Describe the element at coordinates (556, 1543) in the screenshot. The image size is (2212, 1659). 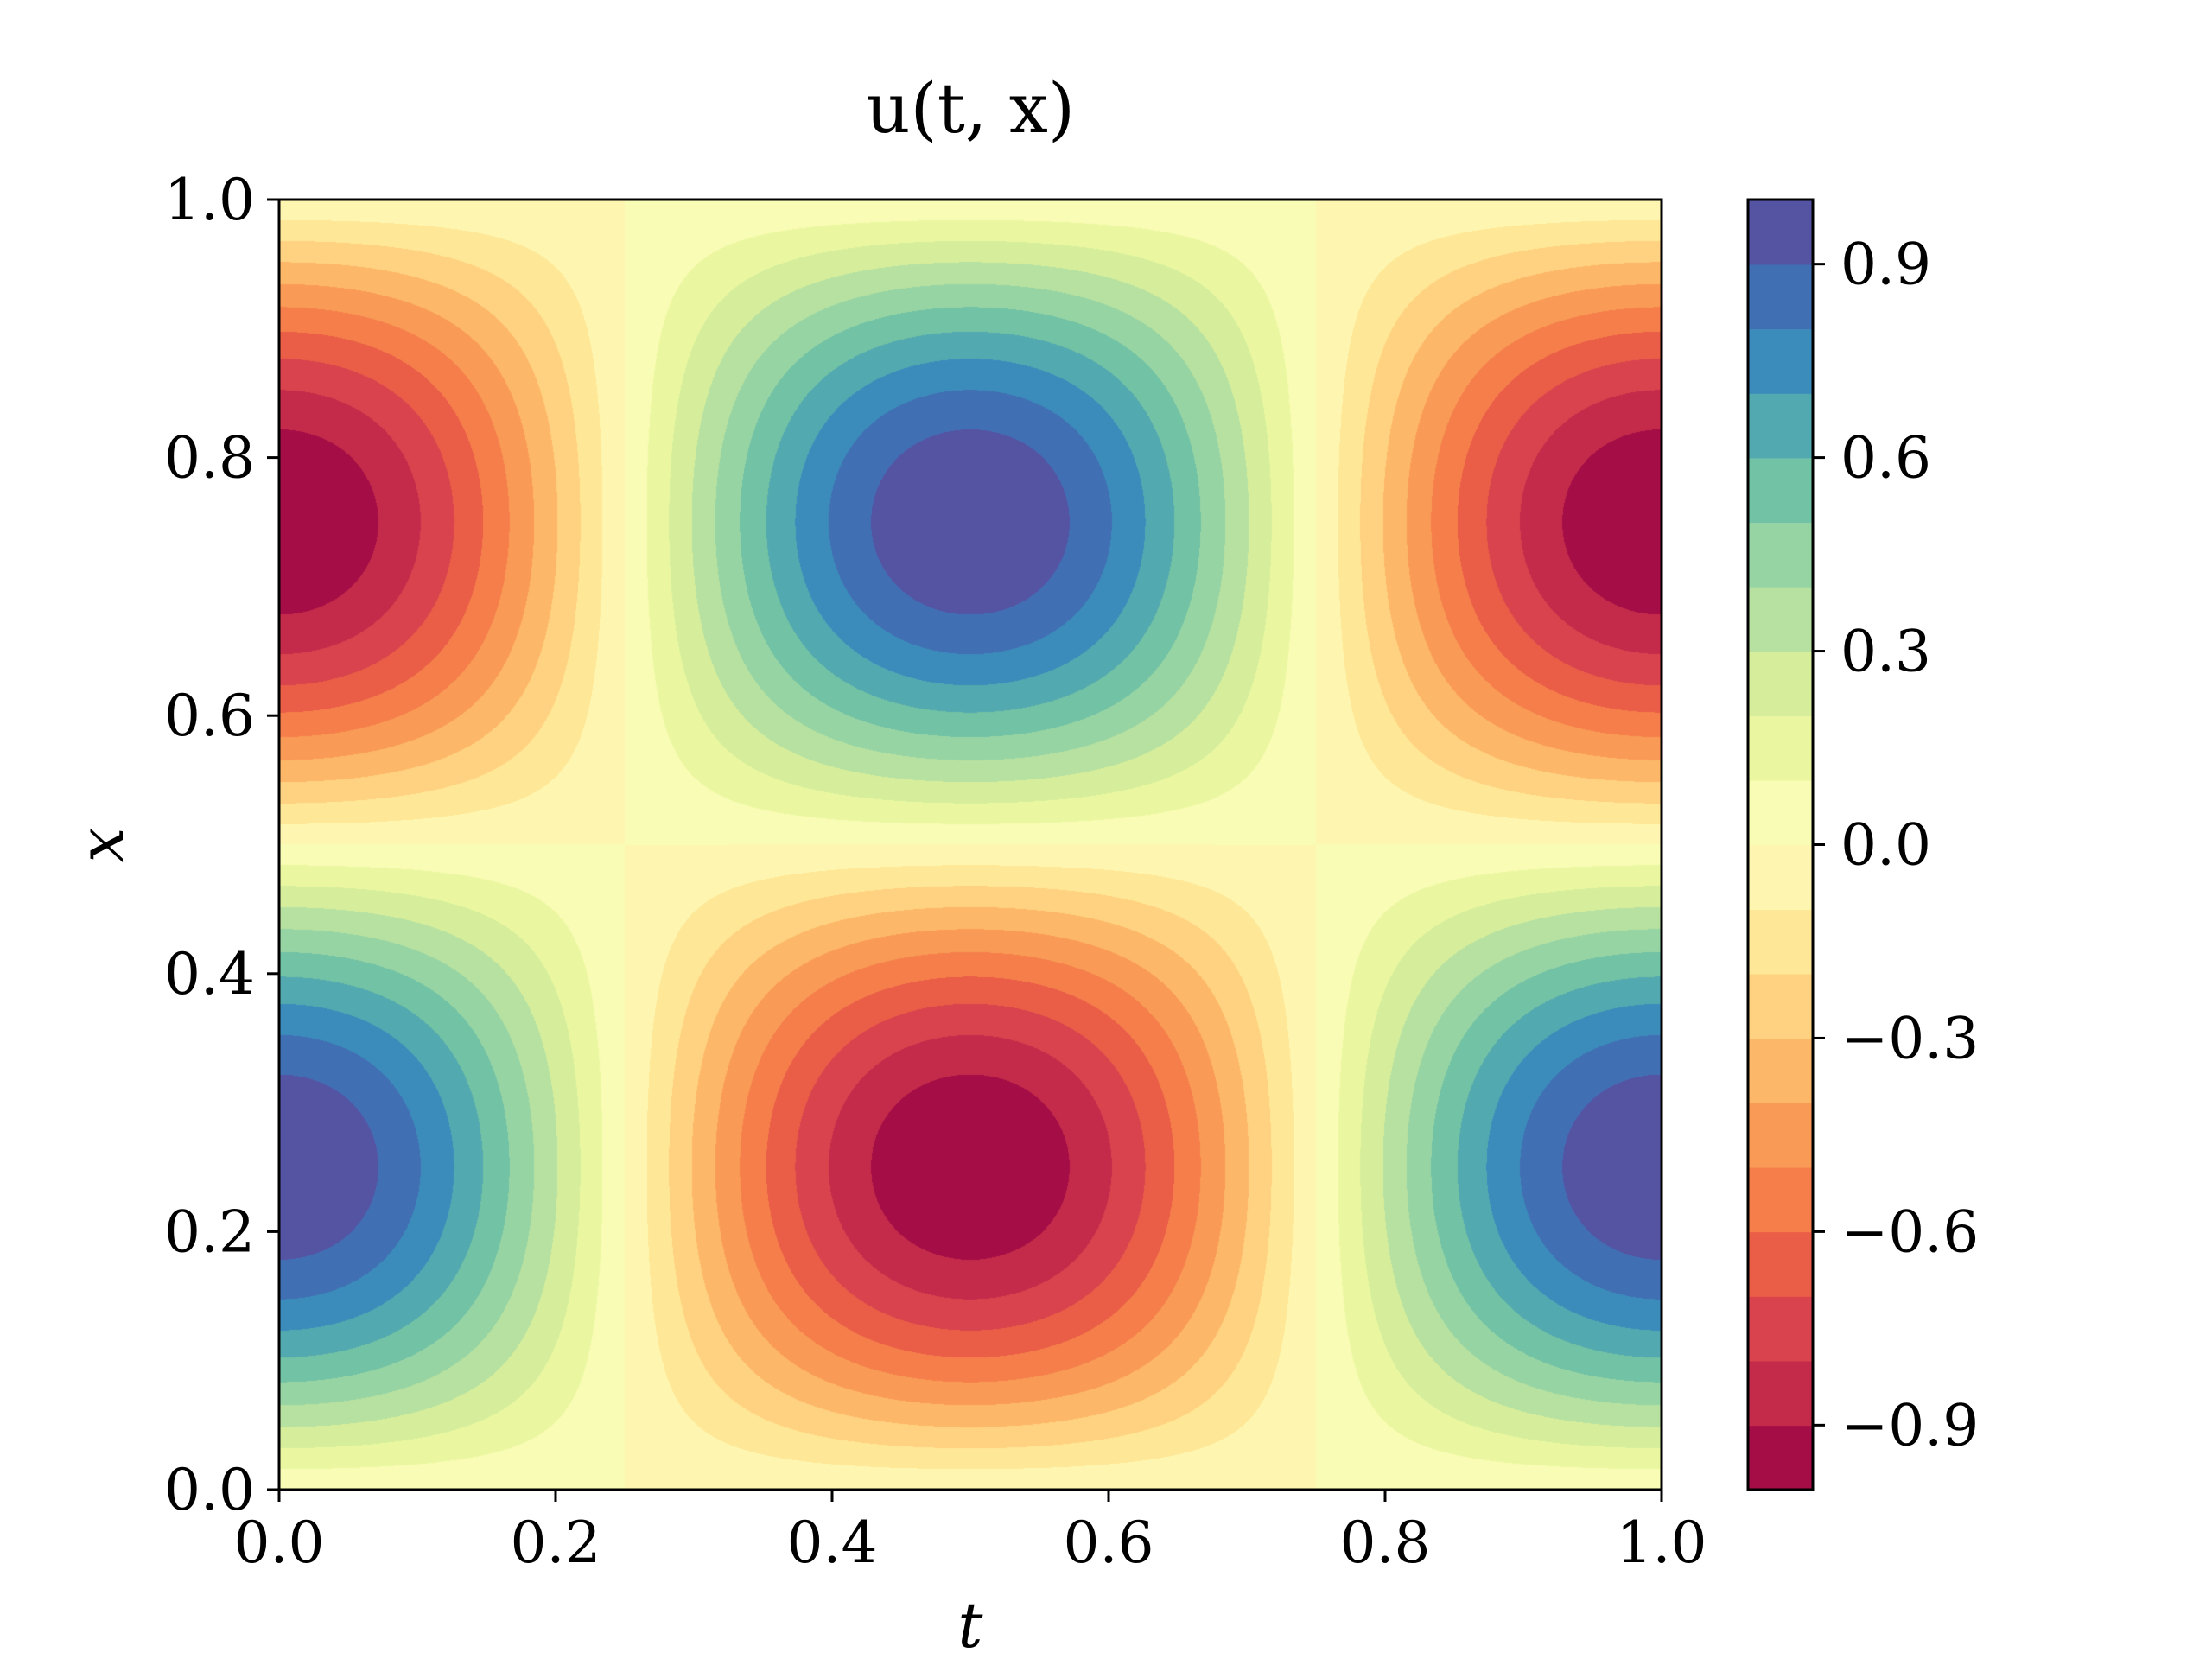
I see `x-tick-label: 0.2` at that location.